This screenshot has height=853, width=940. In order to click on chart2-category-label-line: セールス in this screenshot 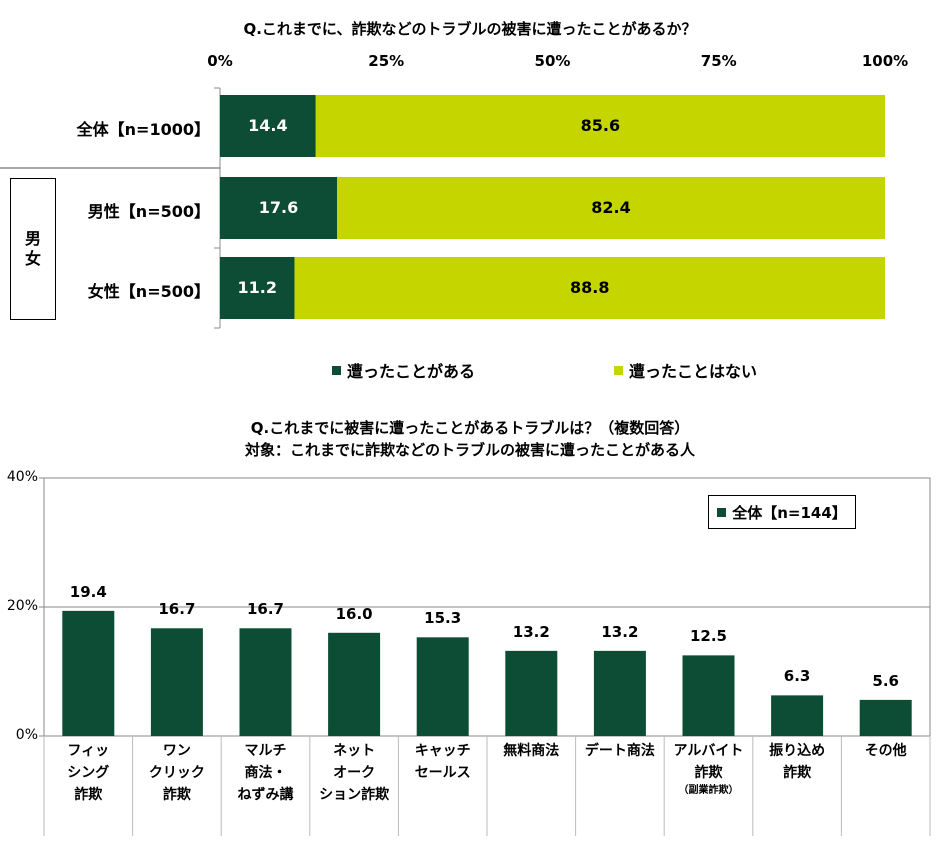, I will do `click(442, 773)`.